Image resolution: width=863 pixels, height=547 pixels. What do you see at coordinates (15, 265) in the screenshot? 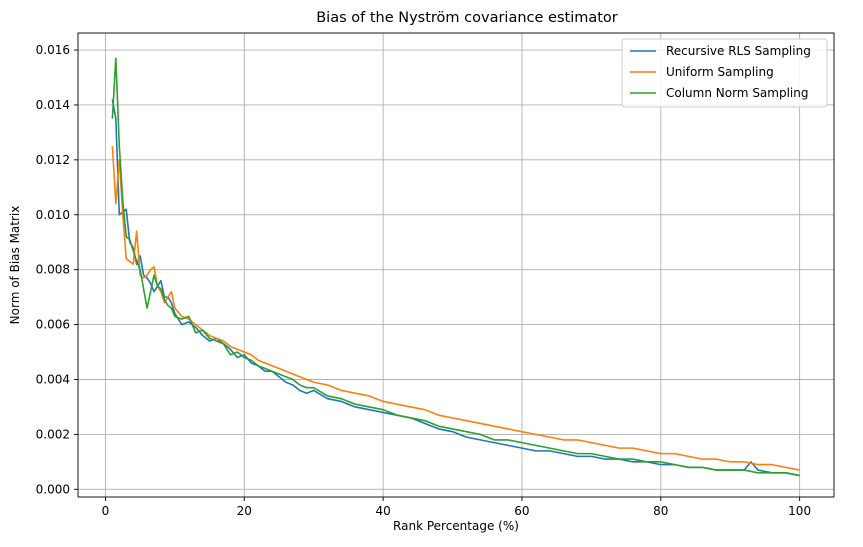
I see `y-axis-label: Norm of Bias Matrix` at bounding box center [15, 265].